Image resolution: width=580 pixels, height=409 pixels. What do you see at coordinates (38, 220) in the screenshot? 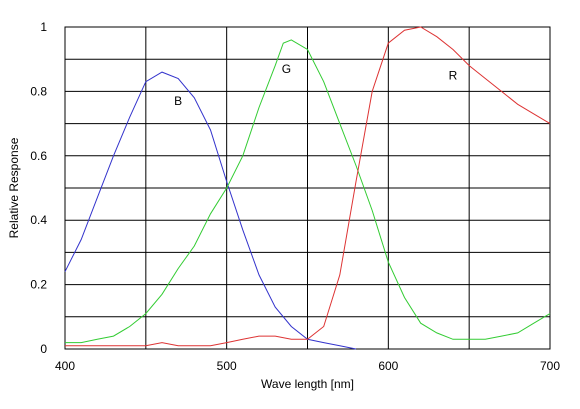
I see `y-tick-label: 0.4` at bounding box center [38, 220].